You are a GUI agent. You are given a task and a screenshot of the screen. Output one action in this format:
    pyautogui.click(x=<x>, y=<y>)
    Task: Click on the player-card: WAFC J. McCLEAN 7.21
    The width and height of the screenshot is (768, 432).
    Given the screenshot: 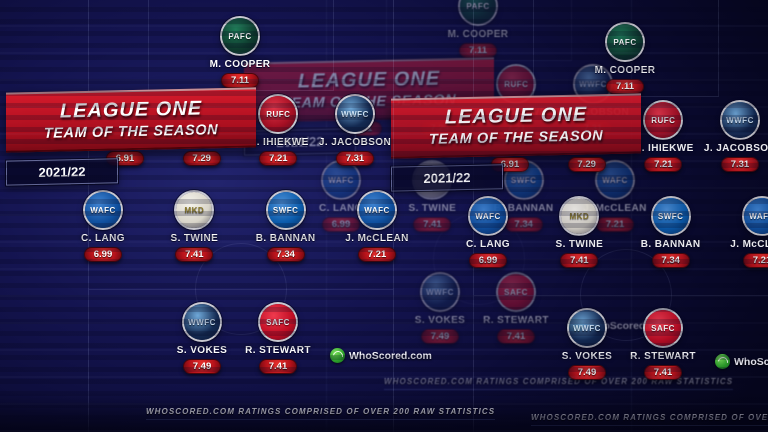 What is the action you would take?
    pyautogui.click(x=377, y=227)
    